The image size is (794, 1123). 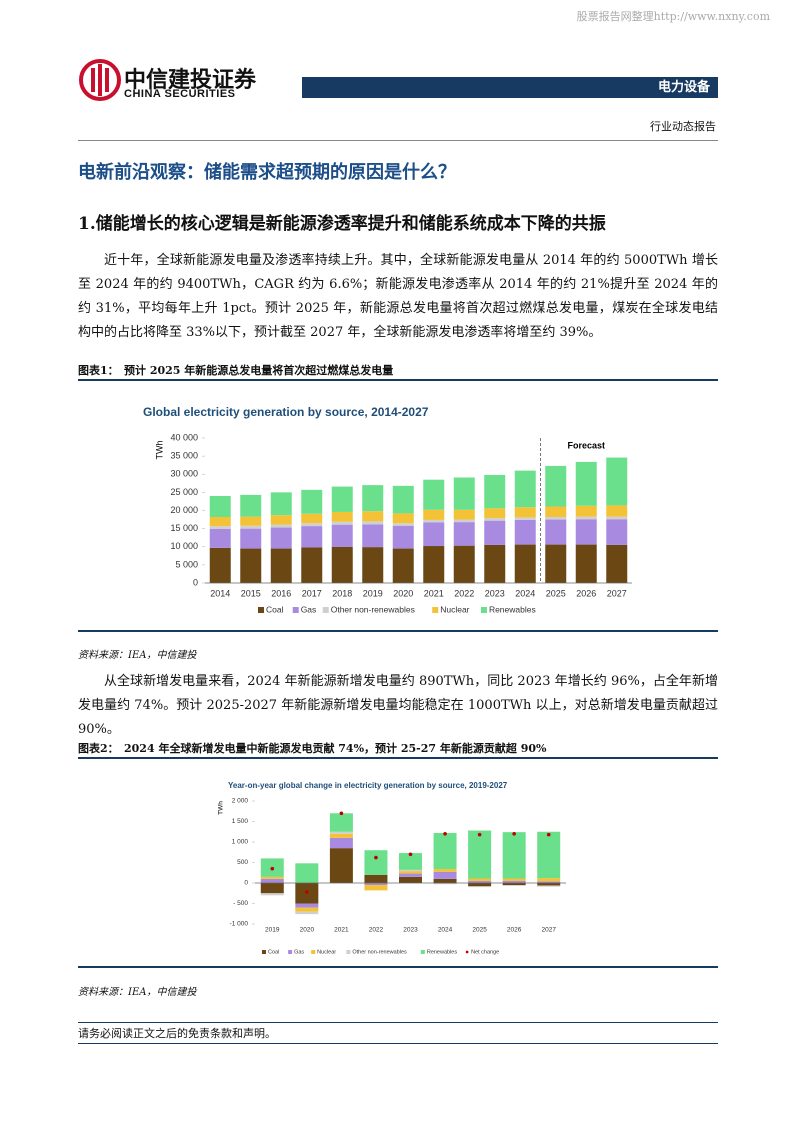 I want to click on footer-rule, so click(x=398, y=1022).